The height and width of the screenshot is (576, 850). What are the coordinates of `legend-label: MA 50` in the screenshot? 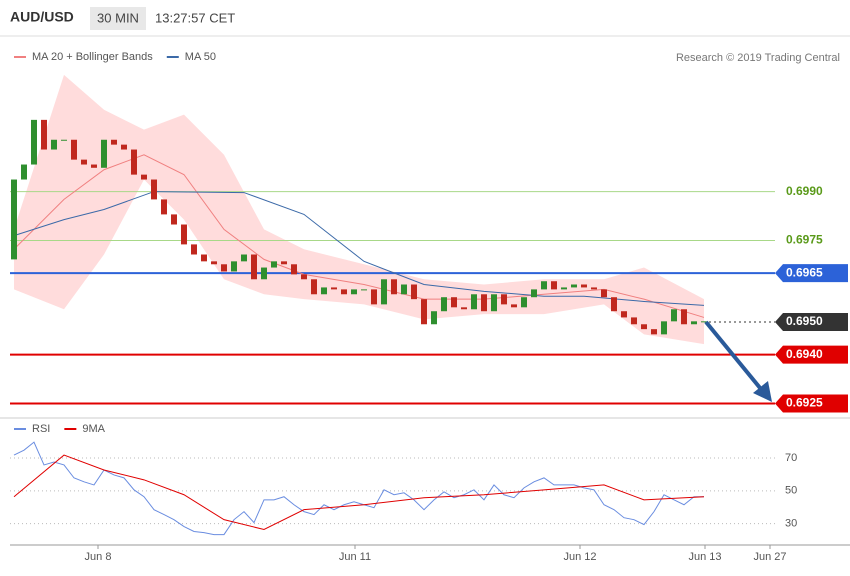 It's located at (200, 57).